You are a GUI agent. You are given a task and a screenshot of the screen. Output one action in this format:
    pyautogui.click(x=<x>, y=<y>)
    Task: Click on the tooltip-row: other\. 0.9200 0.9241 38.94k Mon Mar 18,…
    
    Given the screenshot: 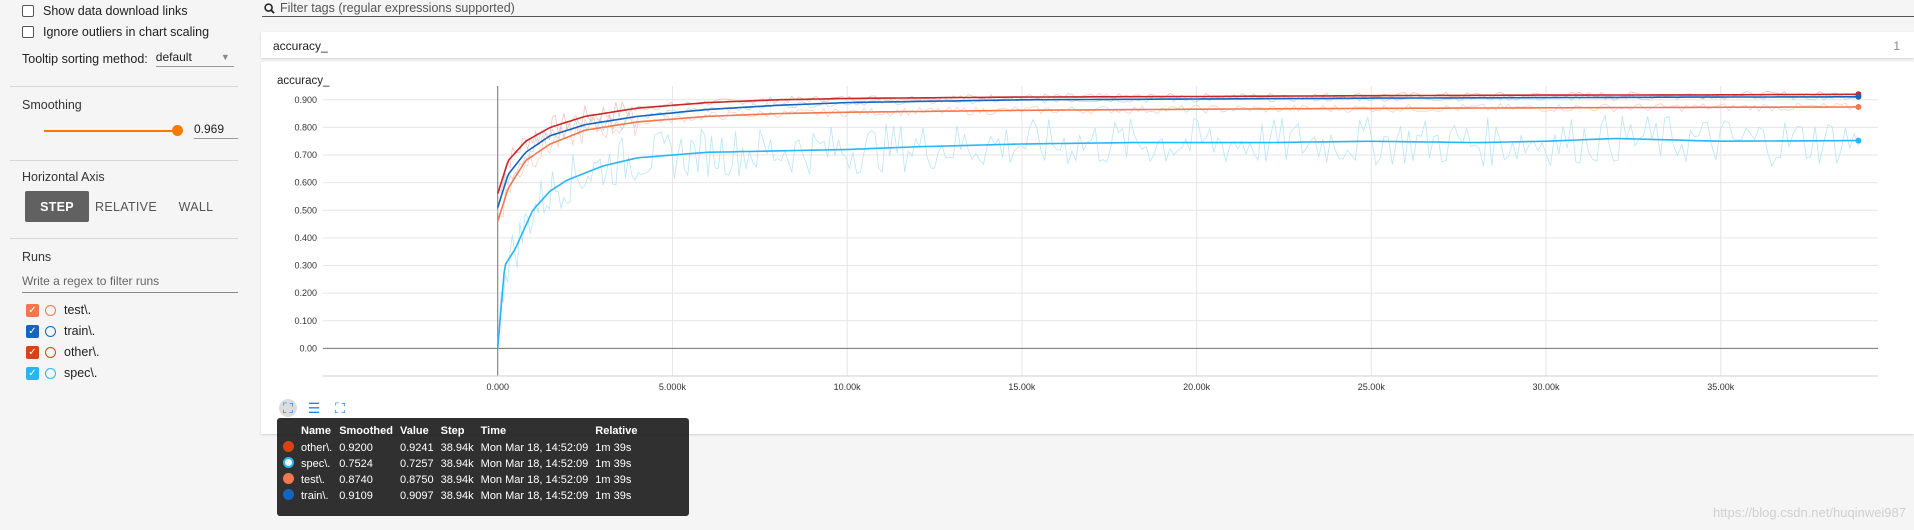 What is the action you would take?
    pyautogui.click(x=463, y=448)
    